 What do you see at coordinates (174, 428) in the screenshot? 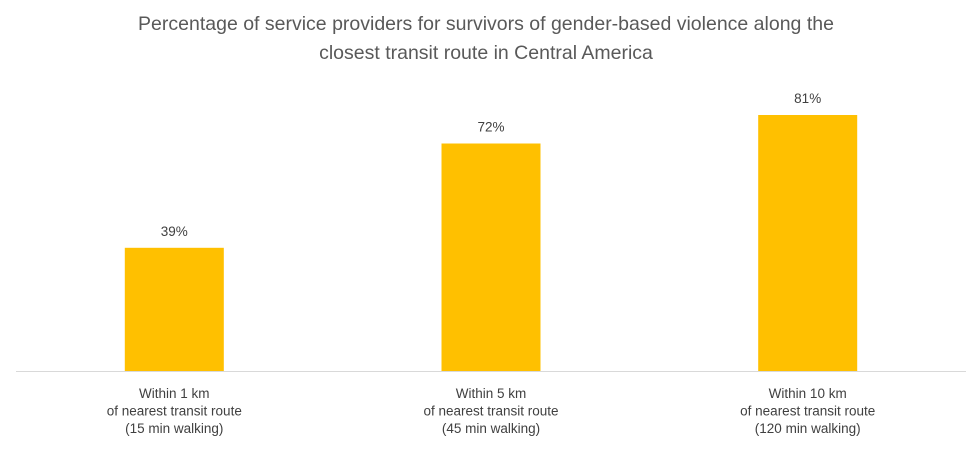
I see `category-label-line: (15 min walking)` at bounding box center [174, 428].